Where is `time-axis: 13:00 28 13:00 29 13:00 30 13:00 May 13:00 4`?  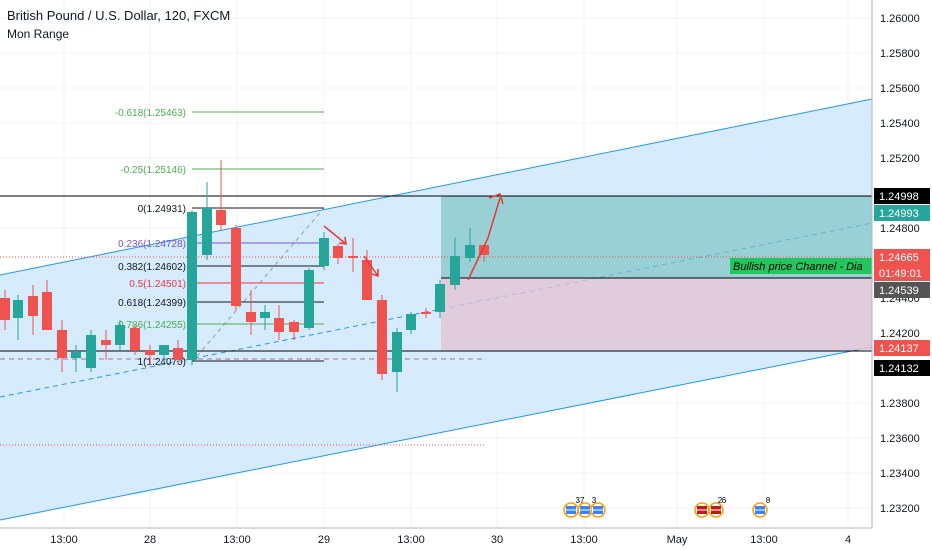
time-axis: 13:00 28 13:00 29 13:00 30 13:00 May 13:00 4 is located at coordinates (450, 540).